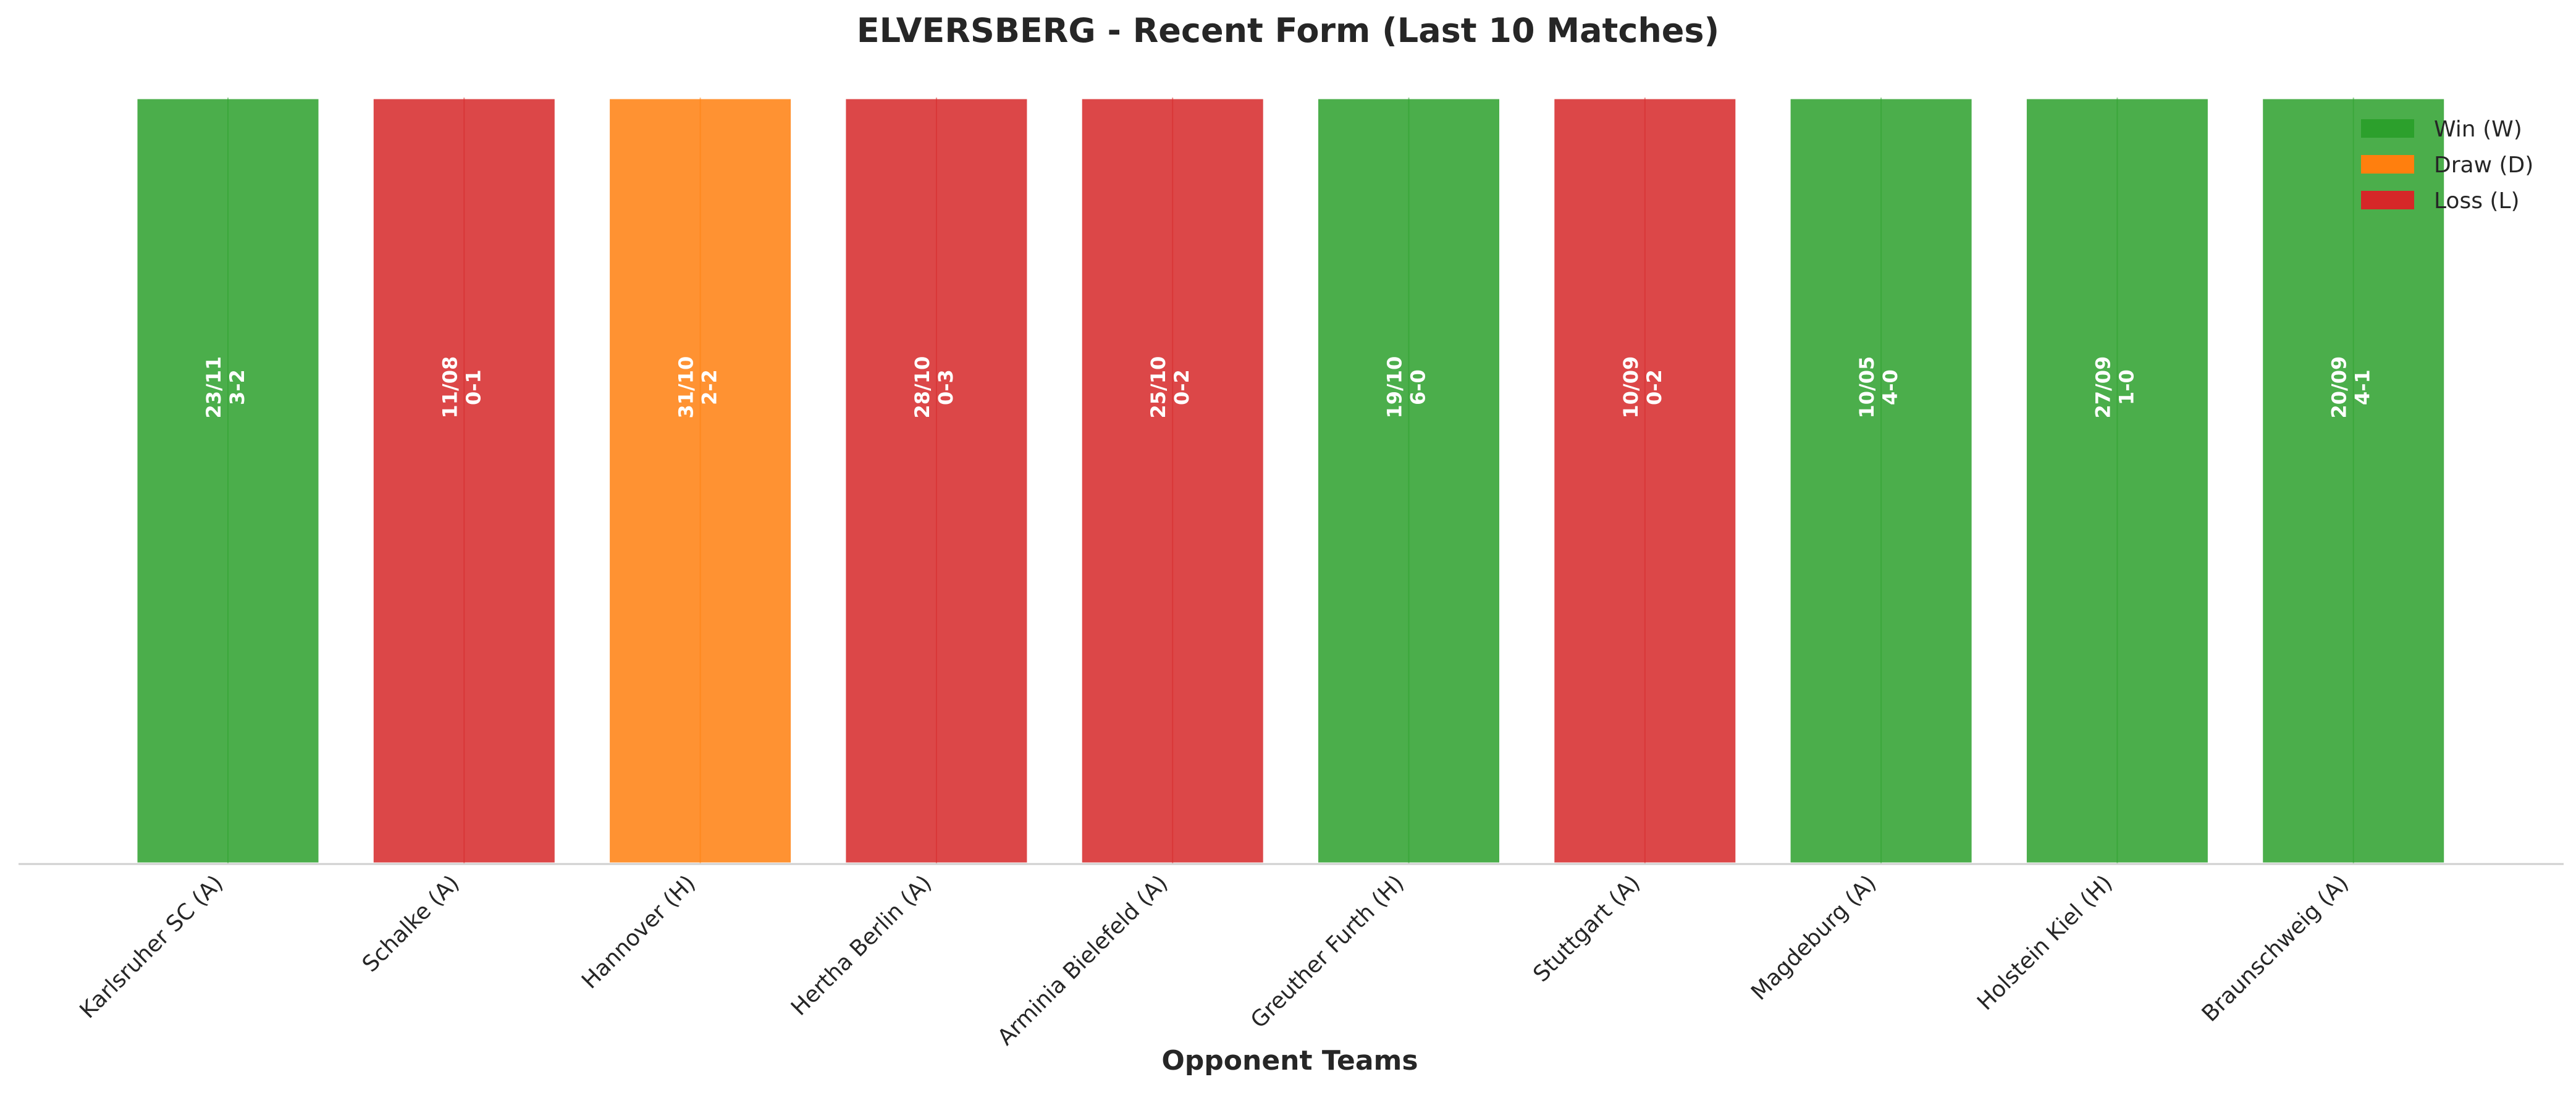 This screenshot has height=1095, width=2576. What do you see at coordinates (2387, 200) in the screenshot?
I see `legend-swatch-l` at bounding box center [2387, 200].